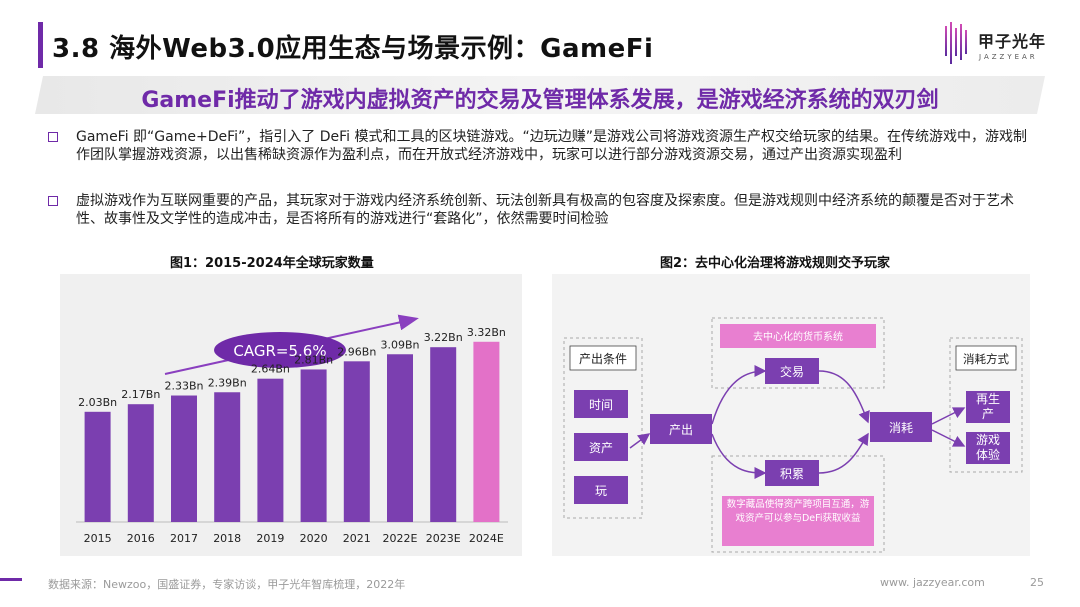 The width and height of the screenshot is (1080, 607). I want to click on cagr-label: CAGR=5.6%, so click(279, 351).